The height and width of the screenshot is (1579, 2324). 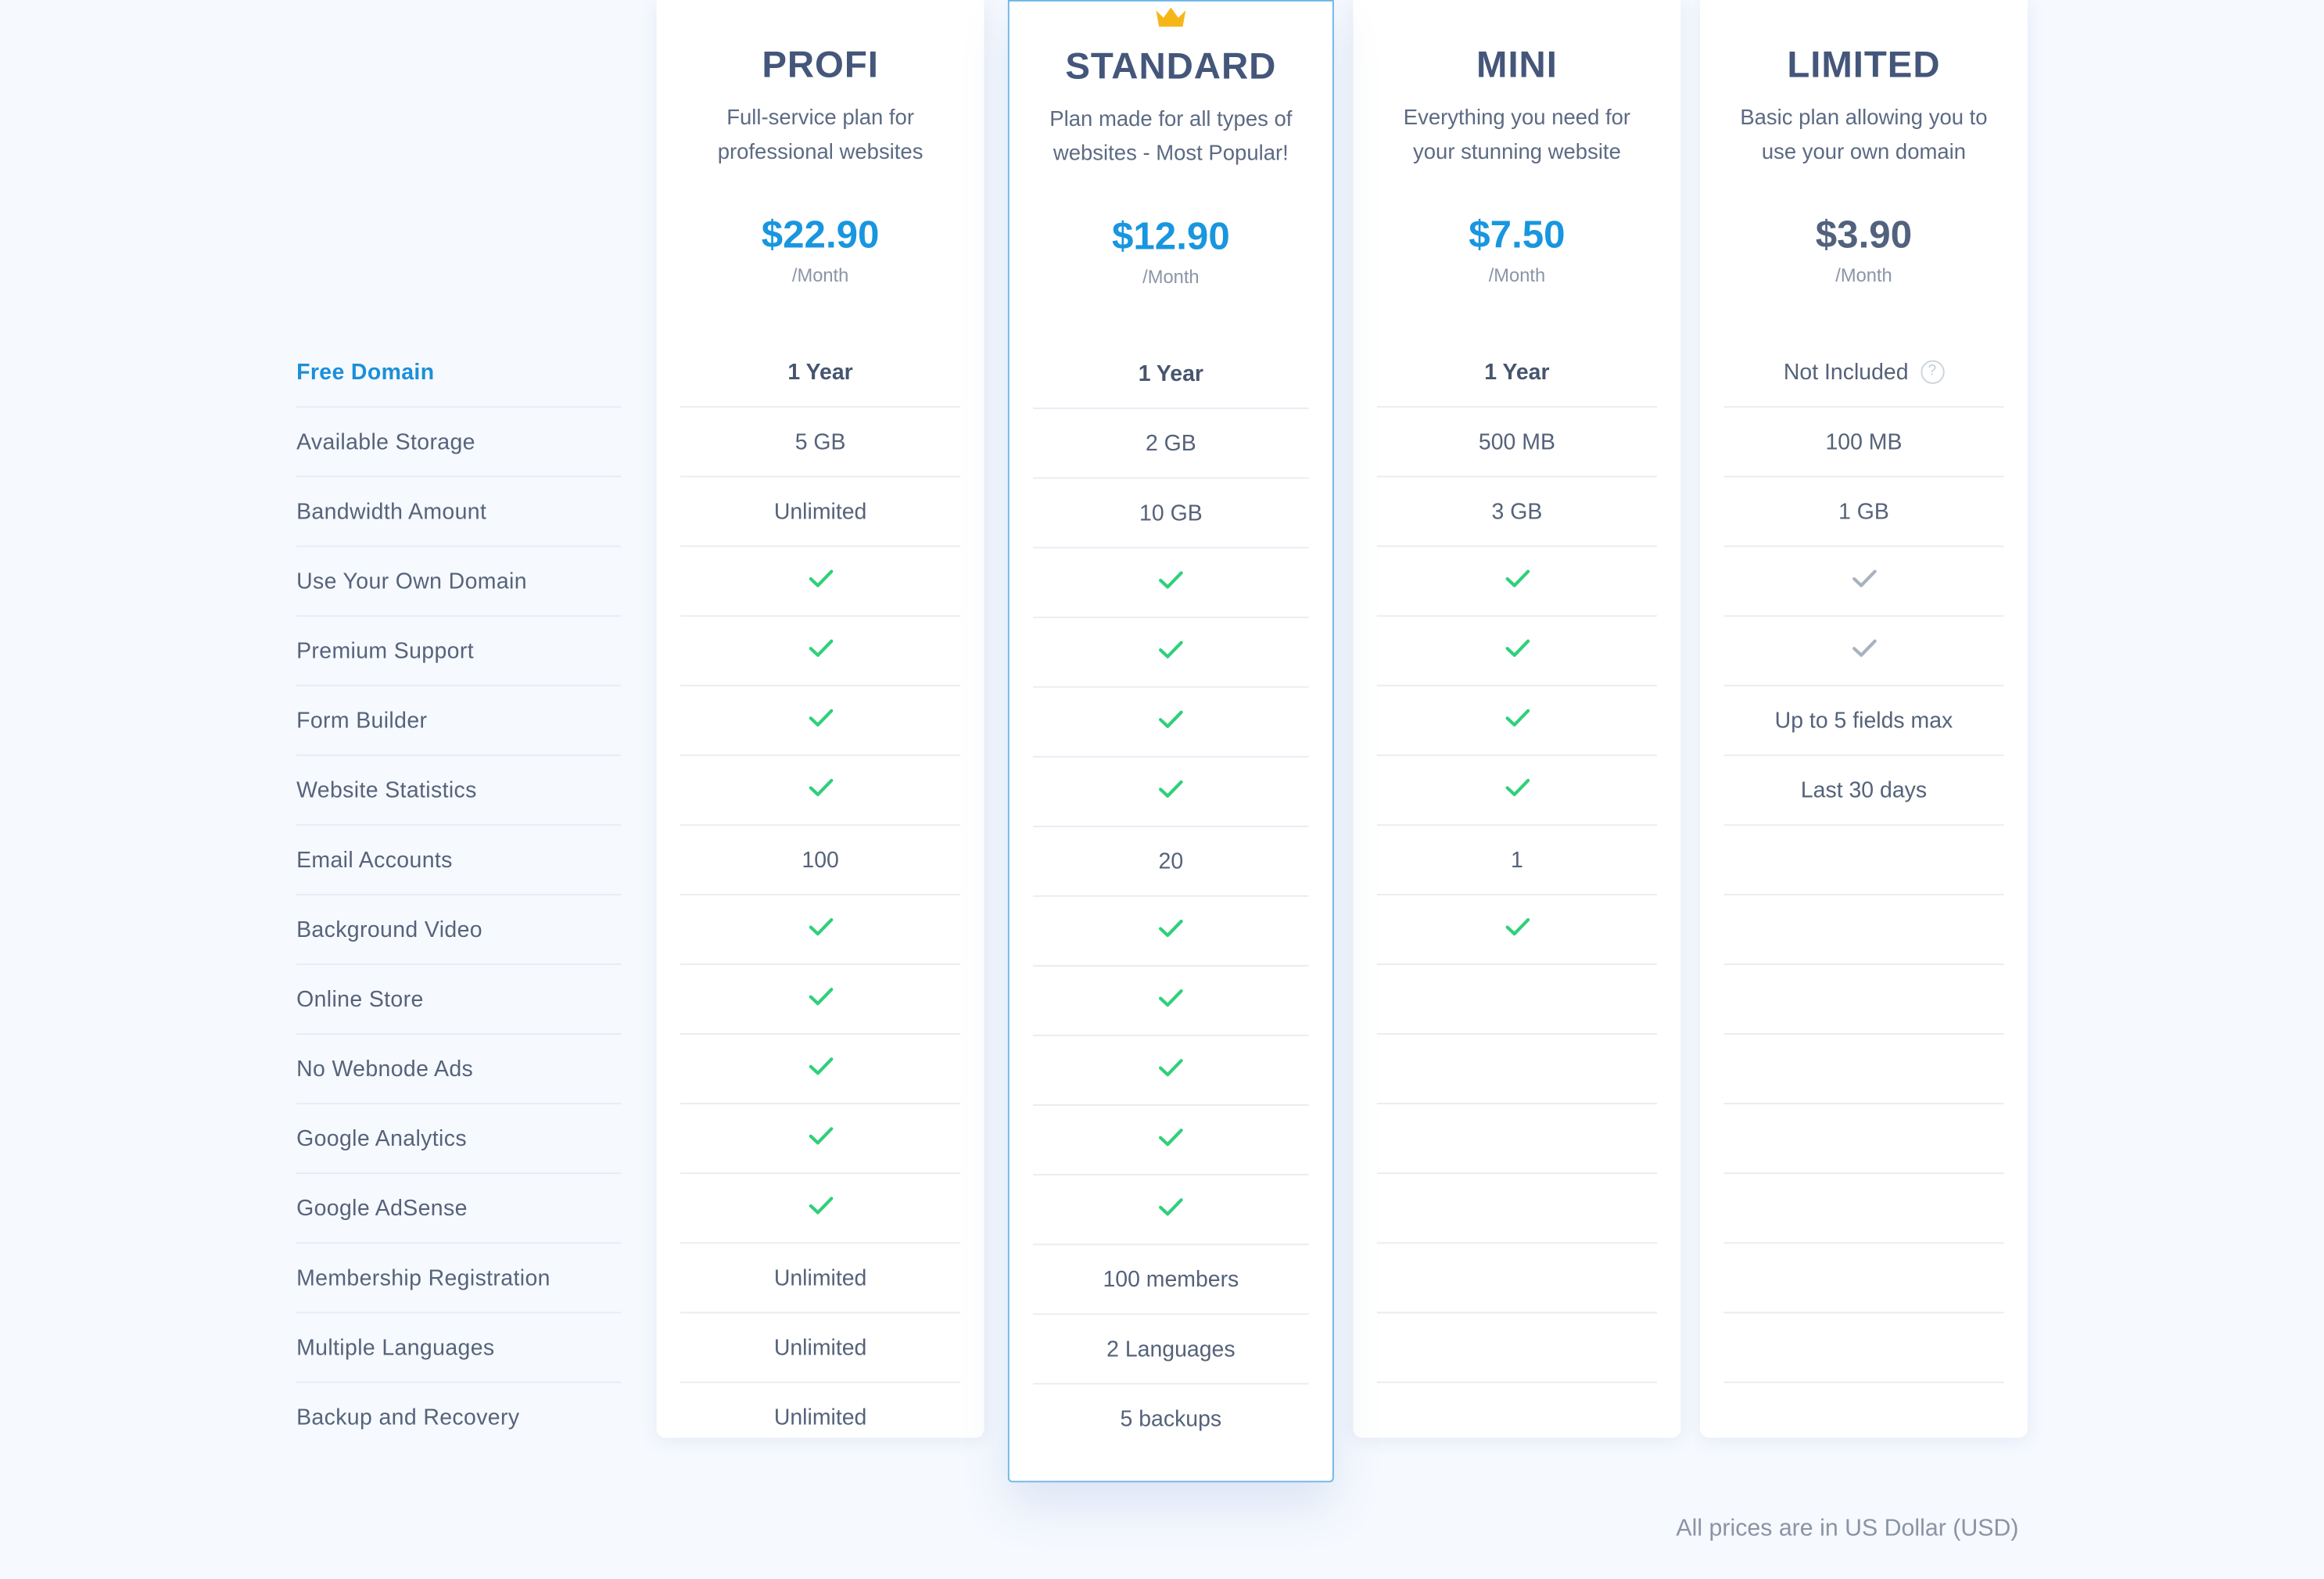 I want to click on feature-value: 5 backups, so click(x=1171, y=1418).